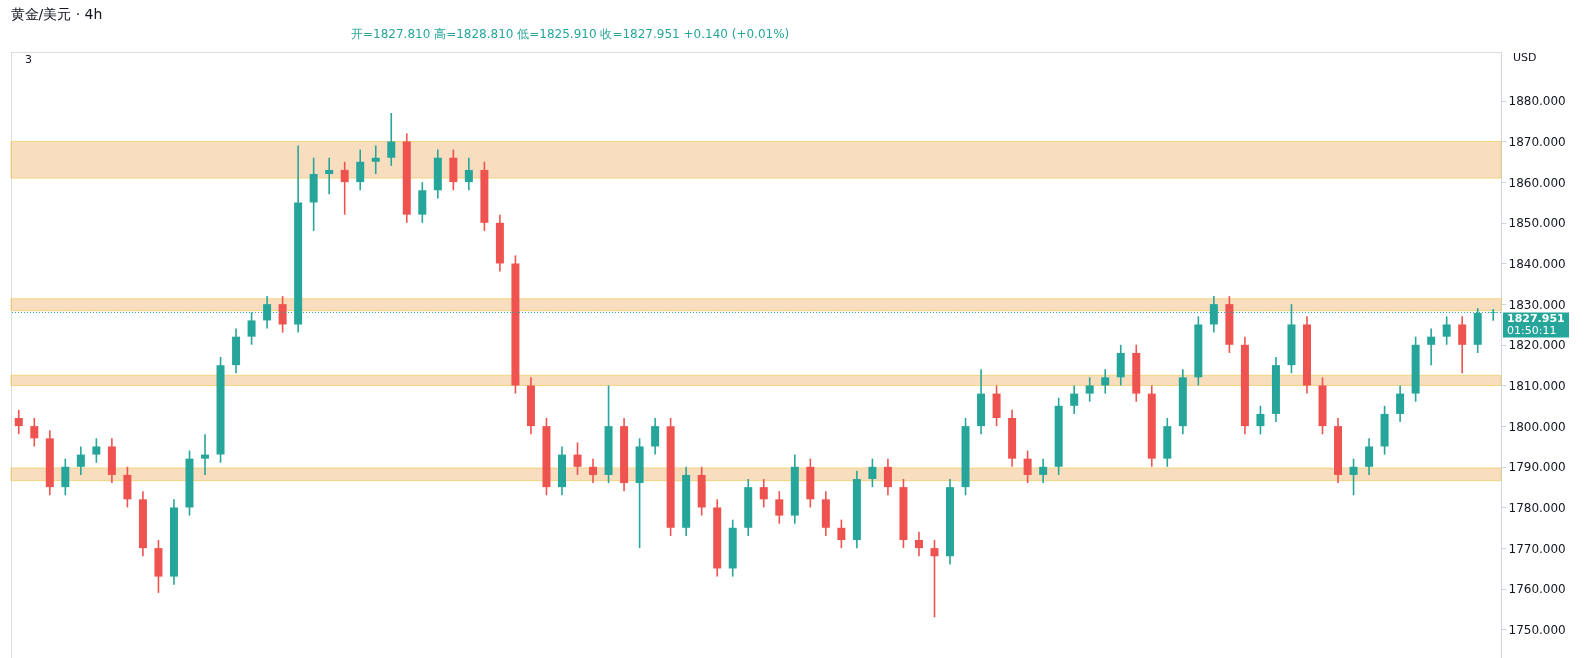 This screenshot has width=1590, height=658. I want to click on y-tick-label: 1760.000, so click(1537, 589).